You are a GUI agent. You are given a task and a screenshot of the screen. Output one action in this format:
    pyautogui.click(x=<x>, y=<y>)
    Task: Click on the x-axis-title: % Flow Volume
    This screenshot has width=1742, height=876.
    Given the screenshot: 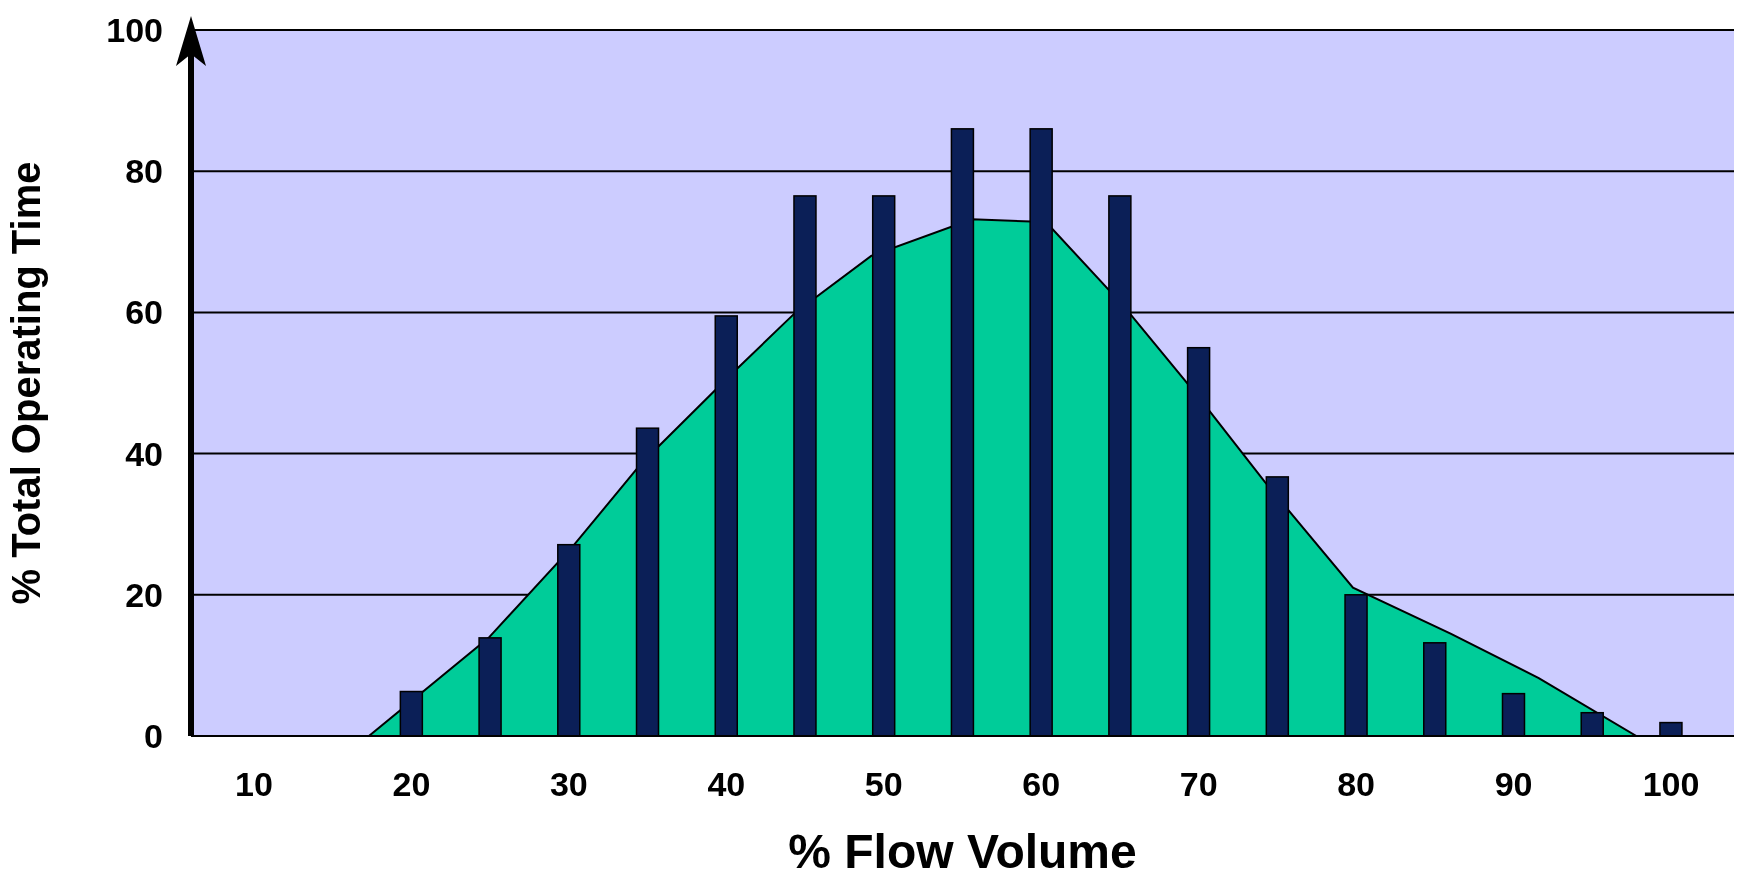 What is the action you would take?
    pyautogui.click(x=962, y=850)
    